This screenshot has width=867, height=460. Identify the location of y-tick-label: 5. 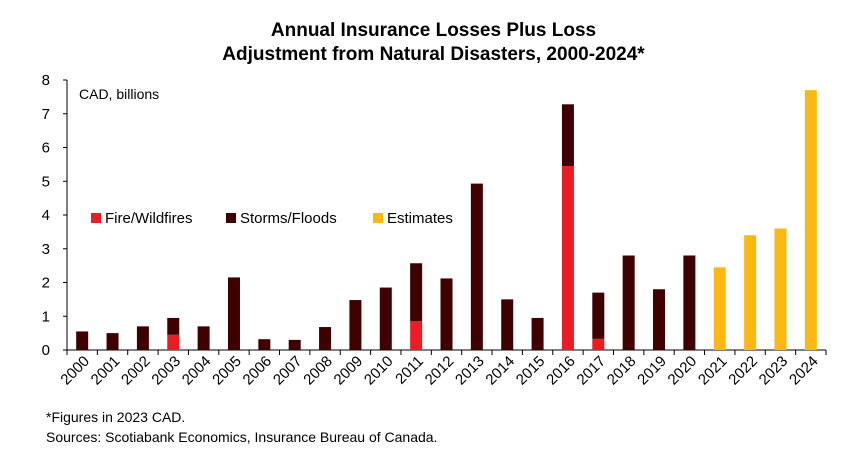
(46, 181).